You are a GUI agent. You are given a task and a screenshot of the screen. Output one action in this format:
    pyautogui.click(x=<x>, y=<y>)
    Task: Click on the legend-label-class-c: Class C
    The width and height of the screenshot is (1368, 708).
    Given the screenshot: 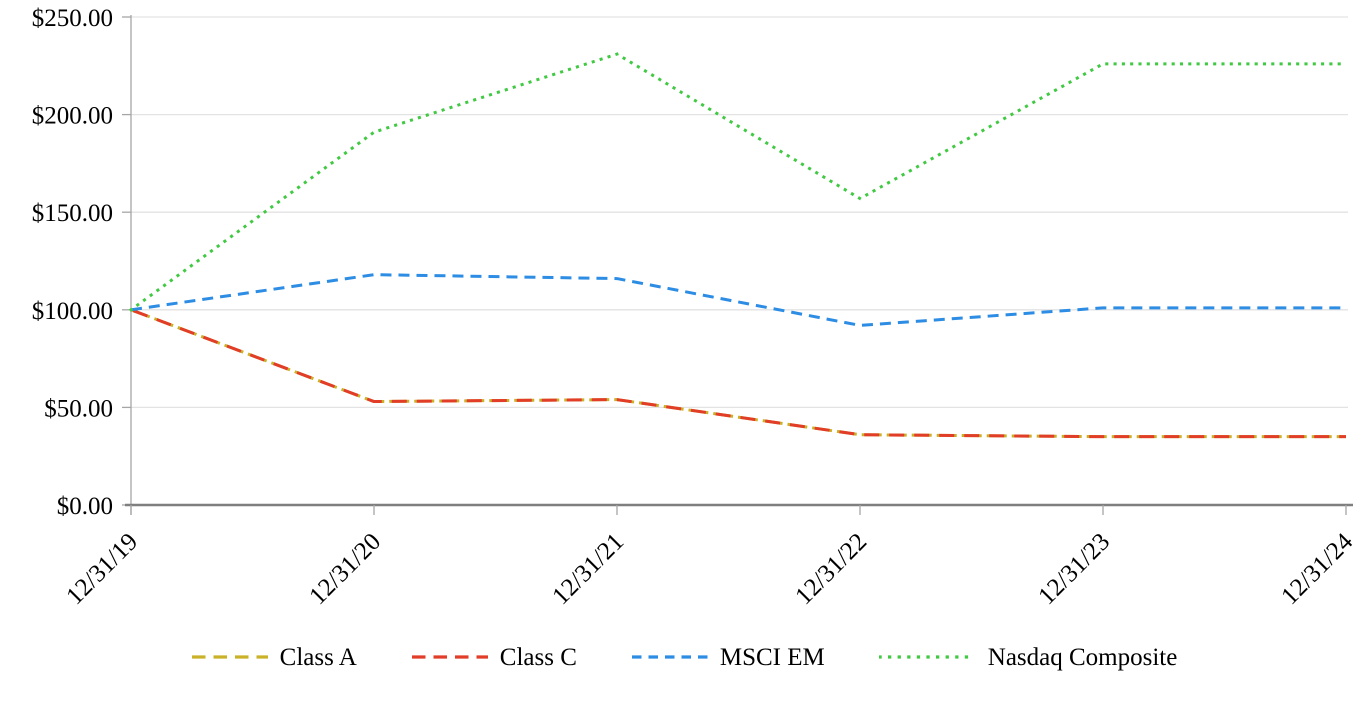 What is the action you would take?
    pyautogui.click(x=538, y=657)
    